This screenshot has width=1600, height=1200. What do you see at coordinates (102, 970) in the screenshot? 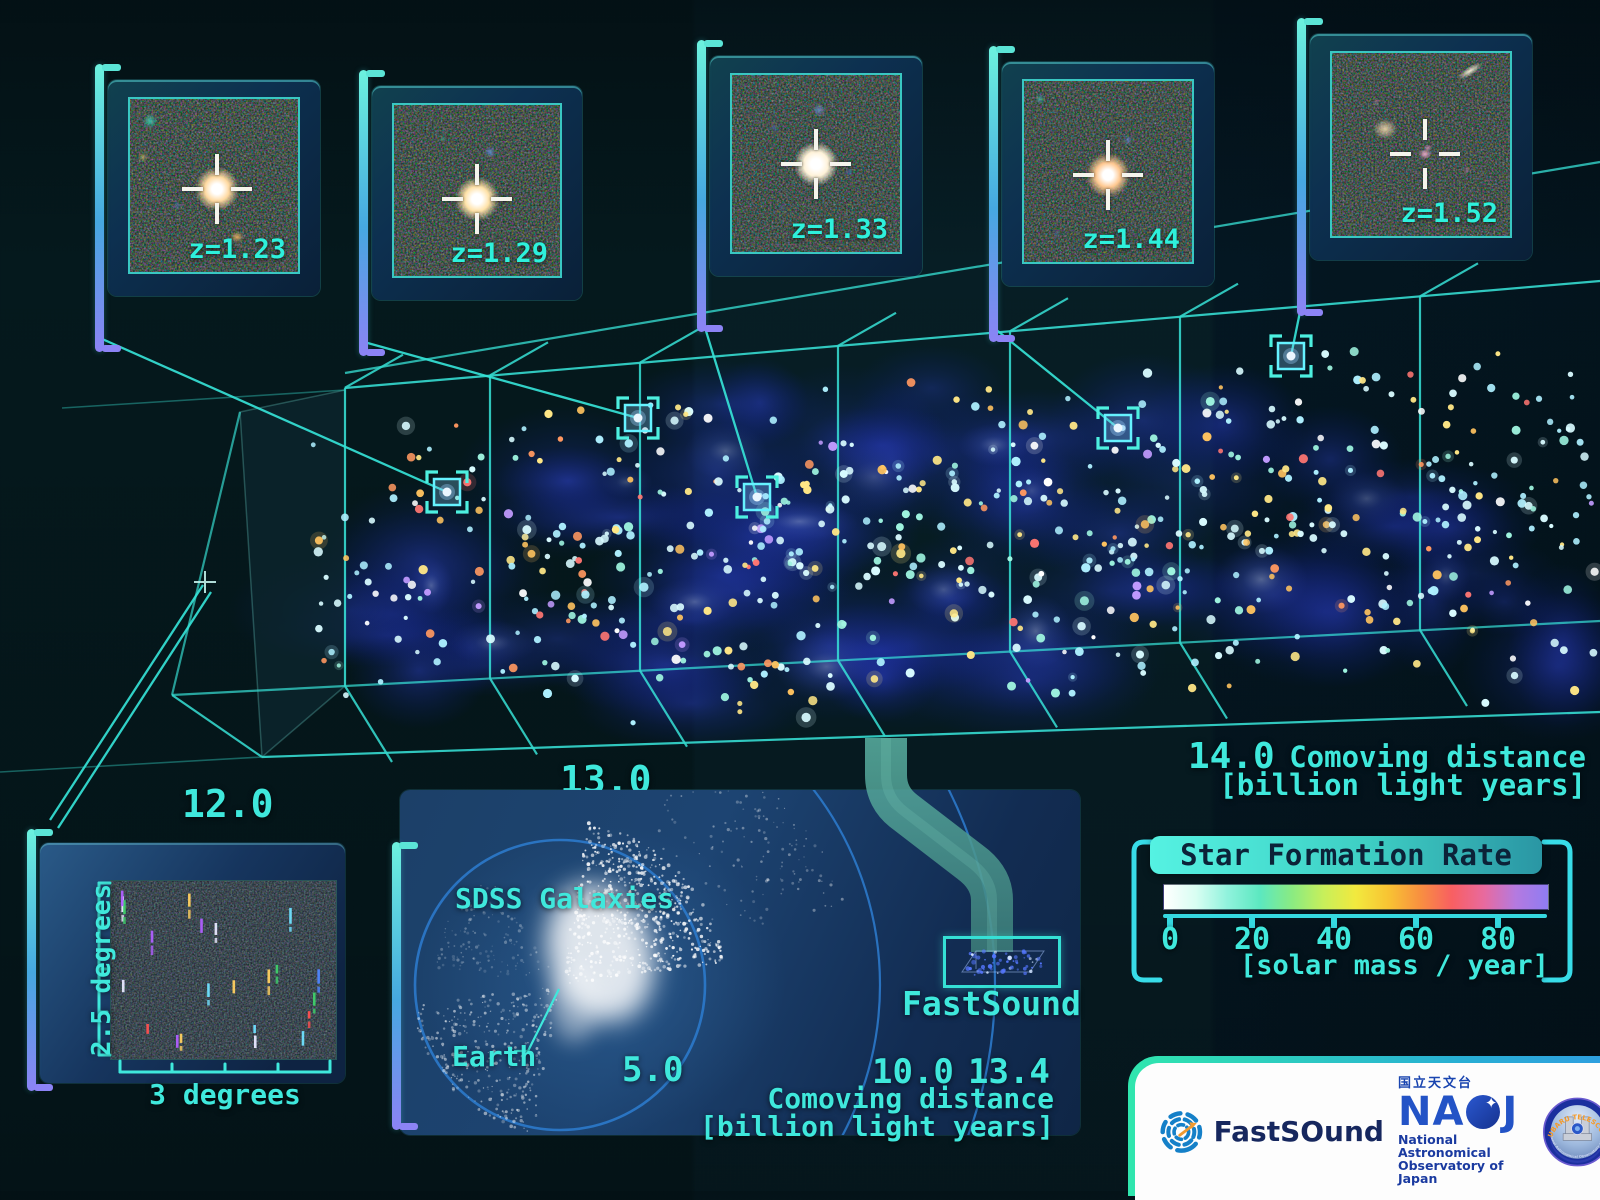
I see `inset-ylabel: 2.5 degrees` at bounding box center [102, 970].